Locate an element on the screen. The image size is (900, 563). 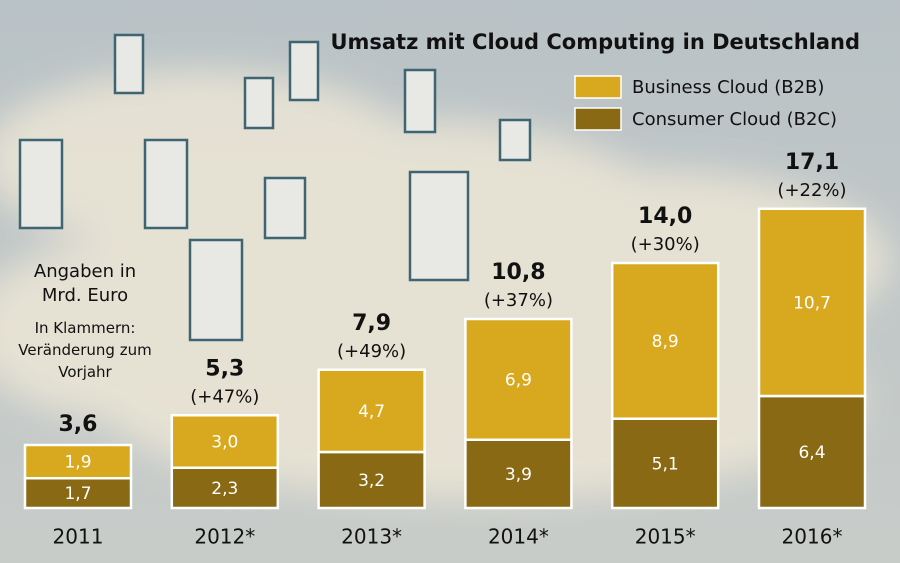
value-label: 10,7 is located at coordinates (812, 303).